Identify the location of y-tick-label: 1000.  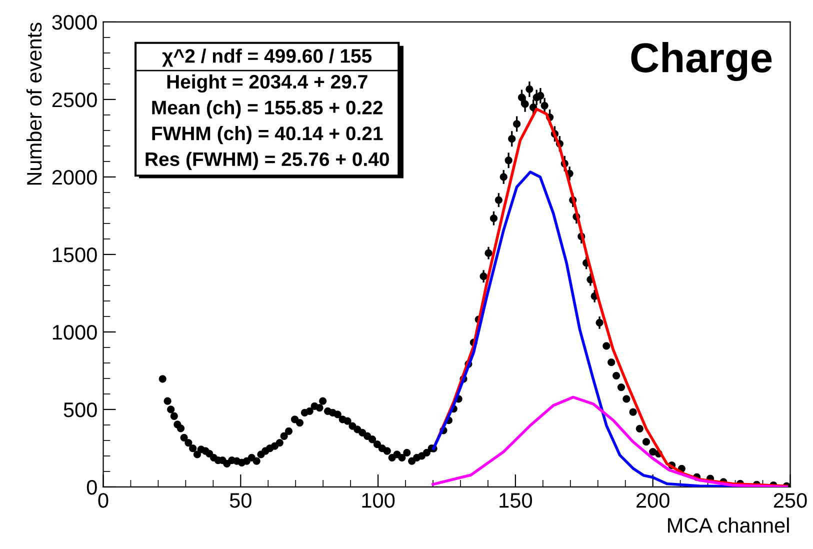
(74, 332).